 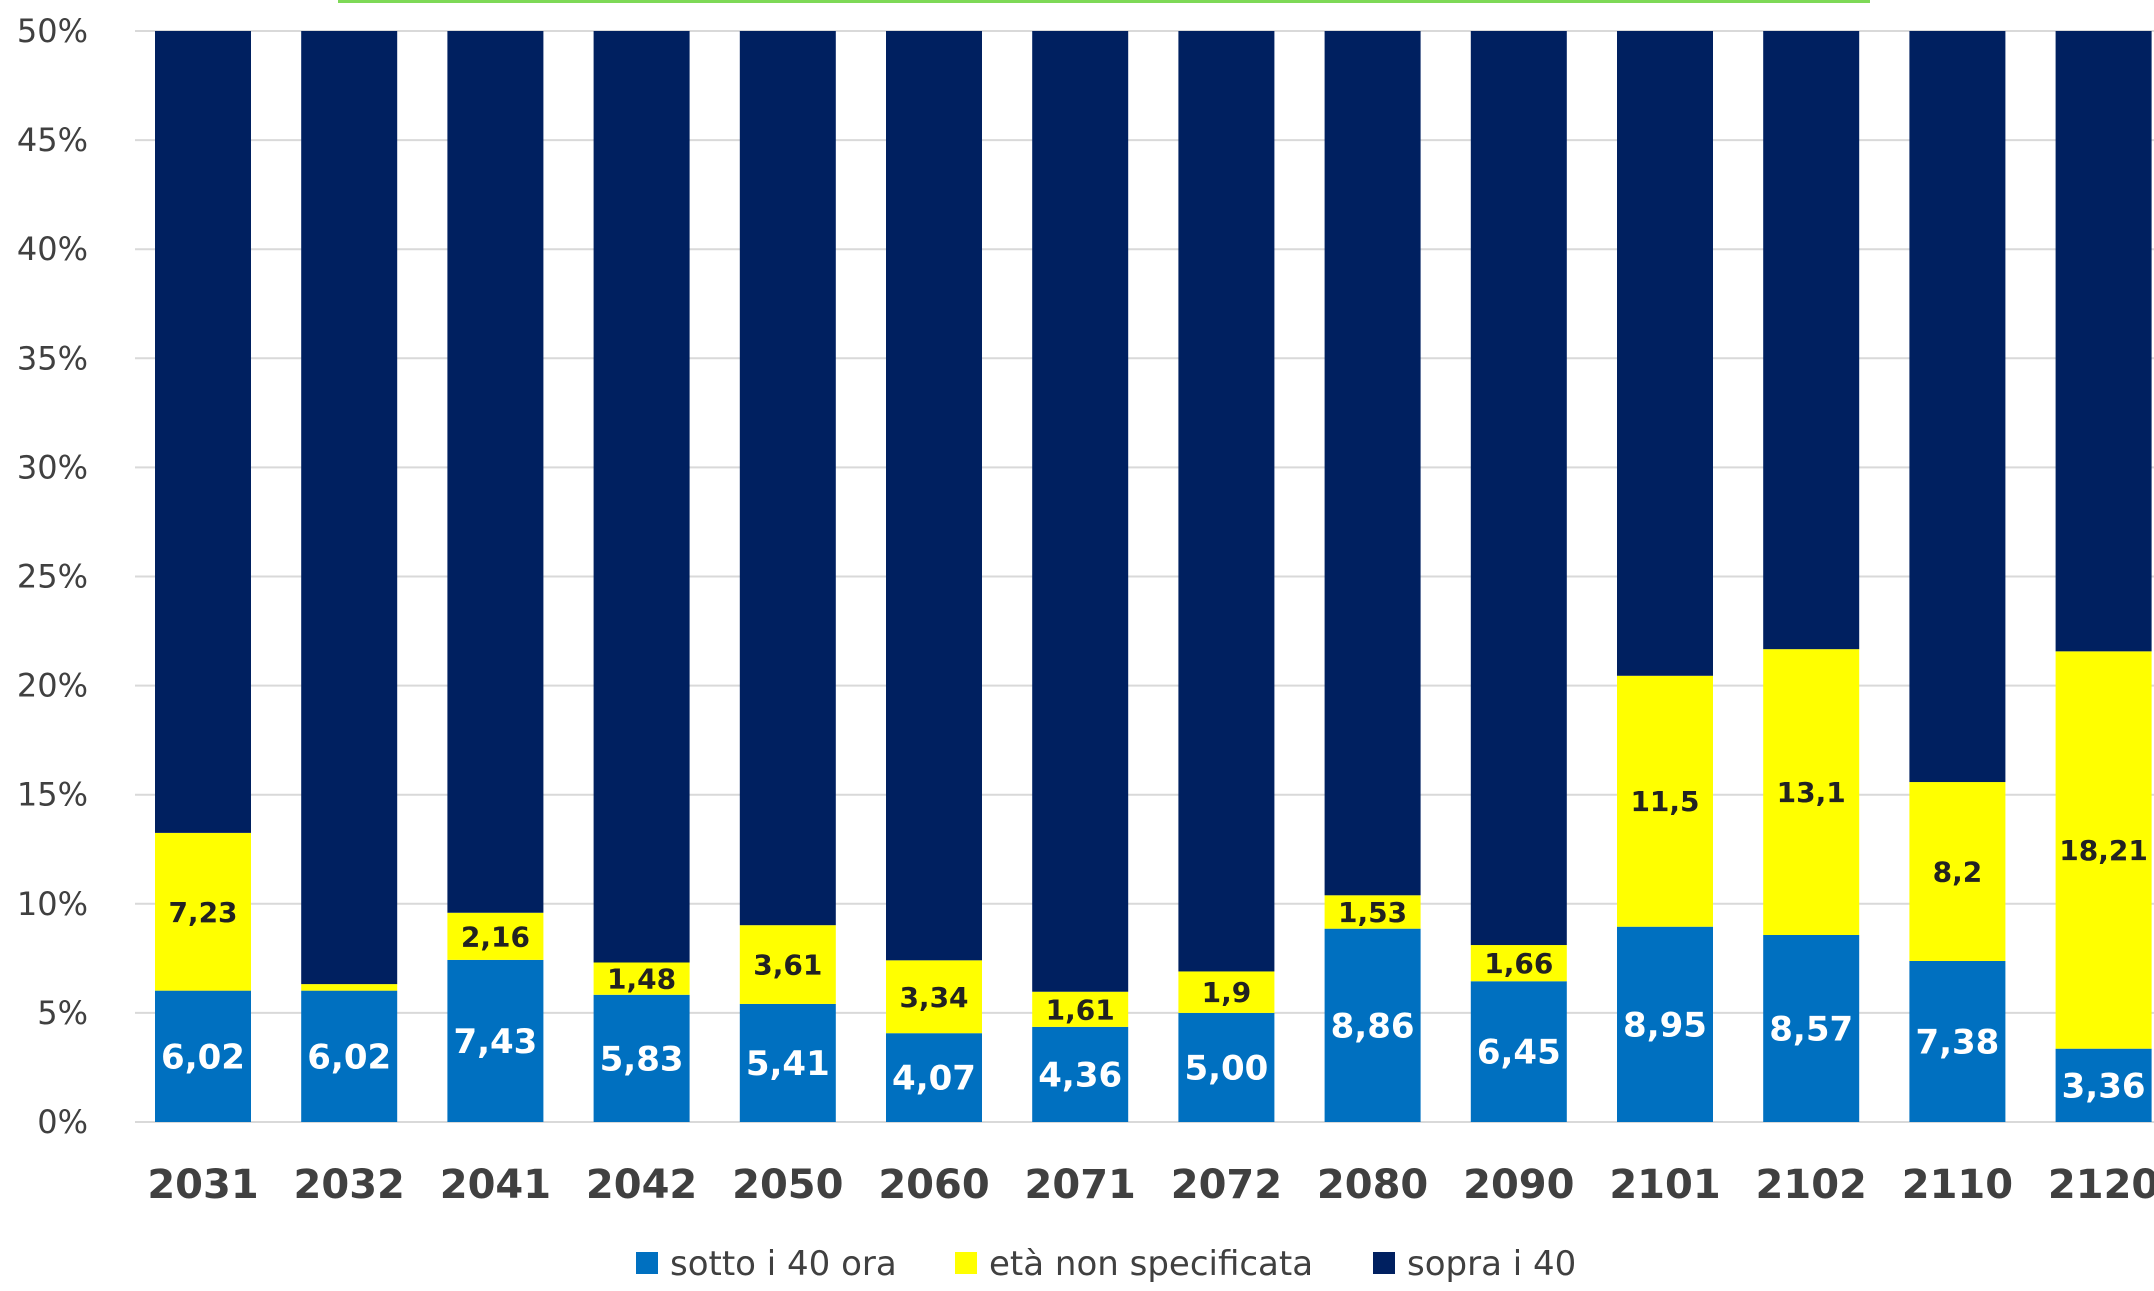 I want to click on data-label: 8,95, so click(x=1665, y=1025).